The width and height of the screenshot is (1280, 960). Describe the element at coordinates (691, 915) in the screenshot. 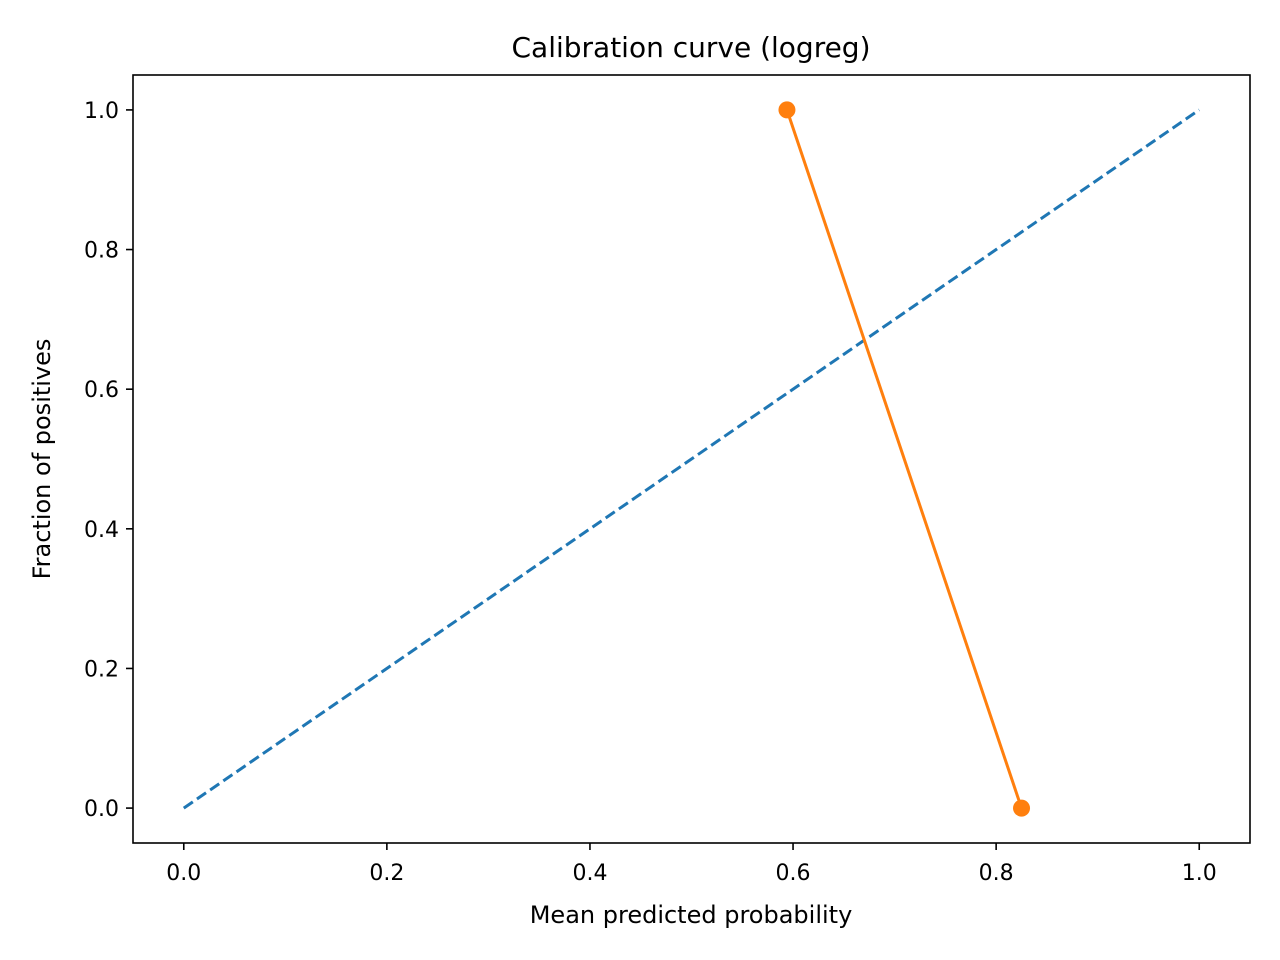

I see `x-axis-label: Mean predicted probability` at that location.